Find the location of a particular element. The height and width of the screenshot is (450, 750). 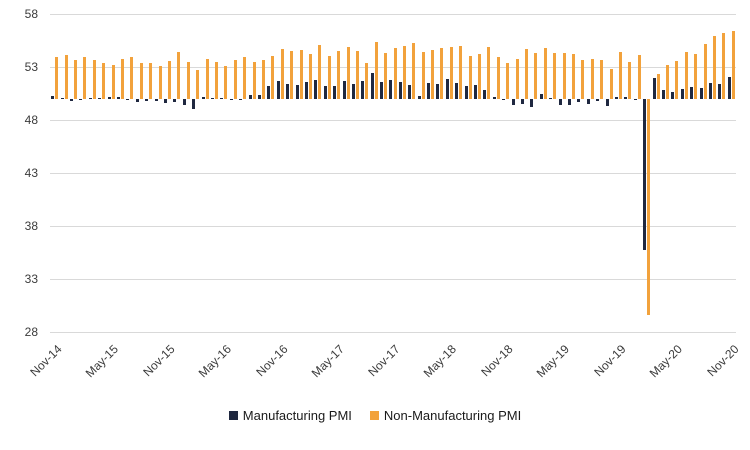

x-tick-label: May-19 is located at coordinates (553, 361).